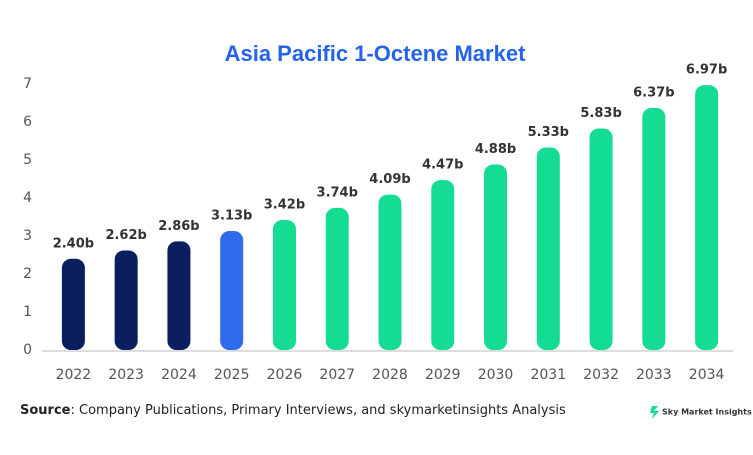  Describe the element at coordinates (495, 149) in the screenshot. I see `value-label: 4.88b` at that location.